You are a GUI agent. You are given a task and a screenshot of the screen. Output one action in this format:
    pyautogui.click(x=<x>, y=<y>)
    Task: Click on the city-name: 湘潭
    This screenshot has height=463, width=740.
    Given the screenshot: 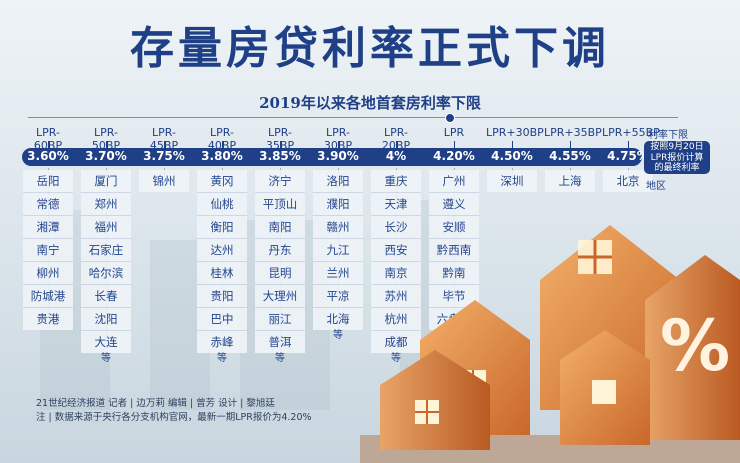 What is the action you would take?
    pyautogui.click(x=48, y=226)
    